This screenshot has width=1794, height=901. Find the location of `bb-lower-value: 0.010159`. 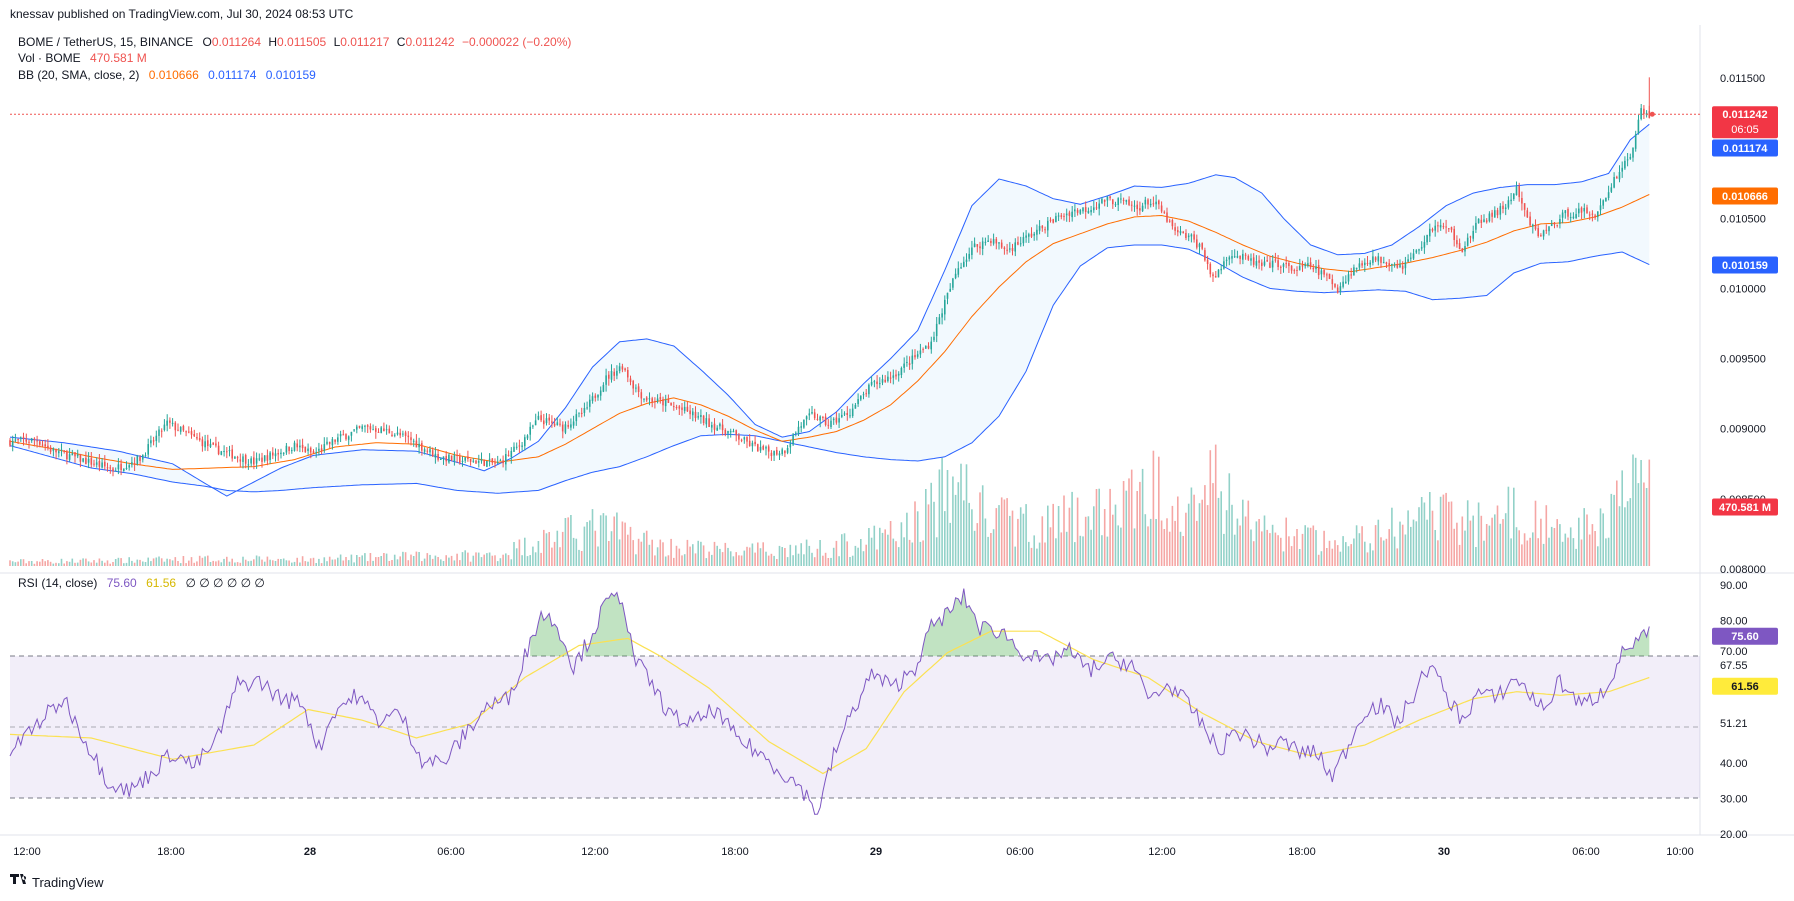

bb-lower-value: 0.010159 is located at coordinates (291, 75).